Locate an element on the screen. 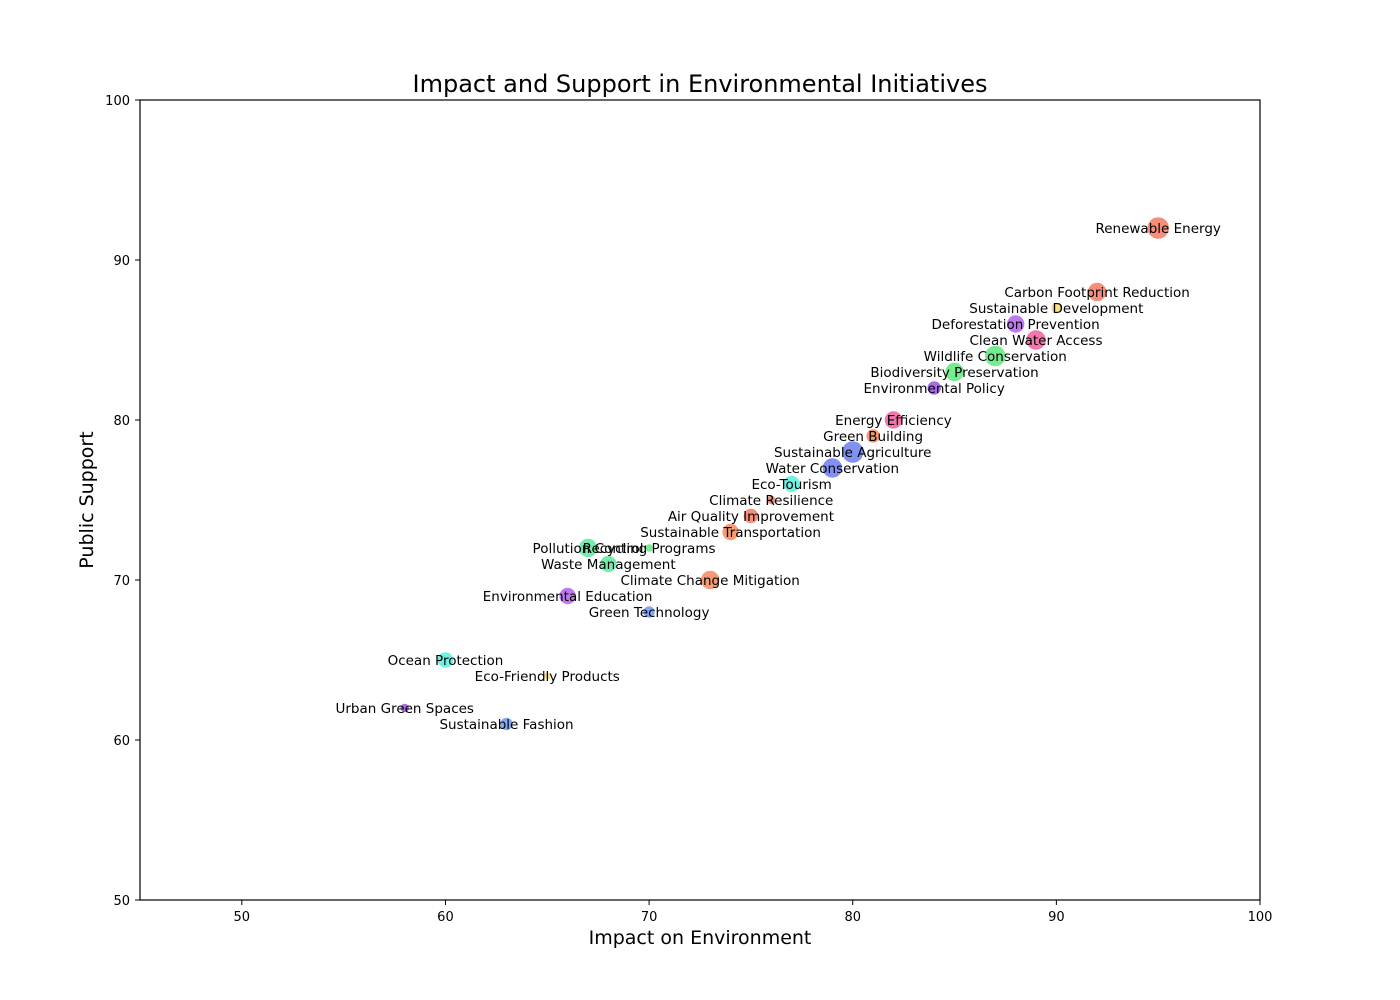 The height and width of the screenshot is (1000, 1400). point-waste-management is located at coordinates (608, 564).